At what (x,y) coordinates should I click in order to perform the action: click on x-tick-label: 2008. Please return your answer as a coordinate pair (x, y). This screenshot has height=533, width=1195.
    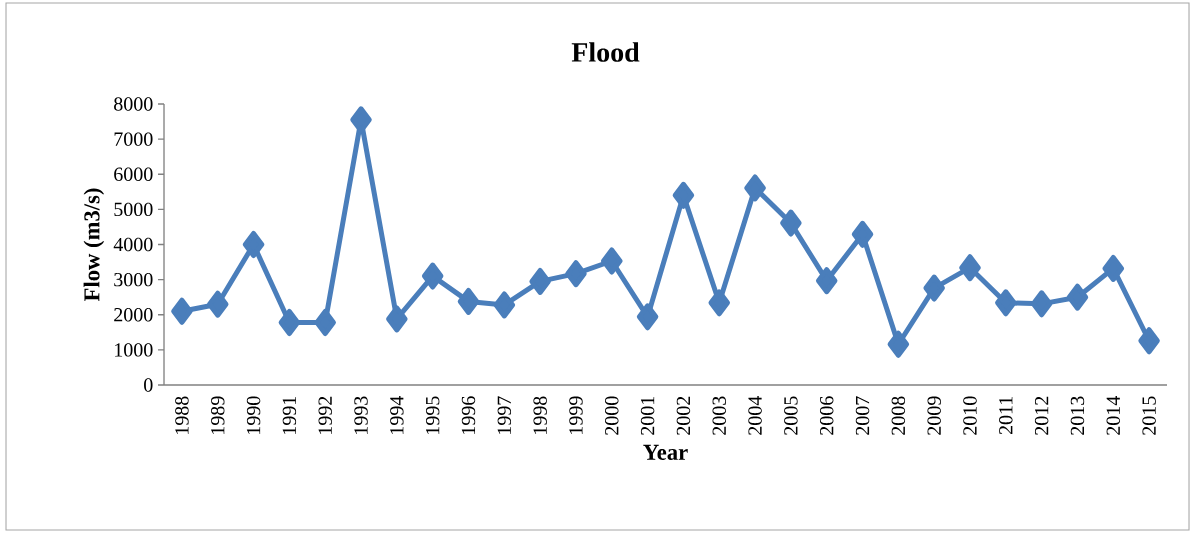
    Looking at the image, I should click on (898, 415).